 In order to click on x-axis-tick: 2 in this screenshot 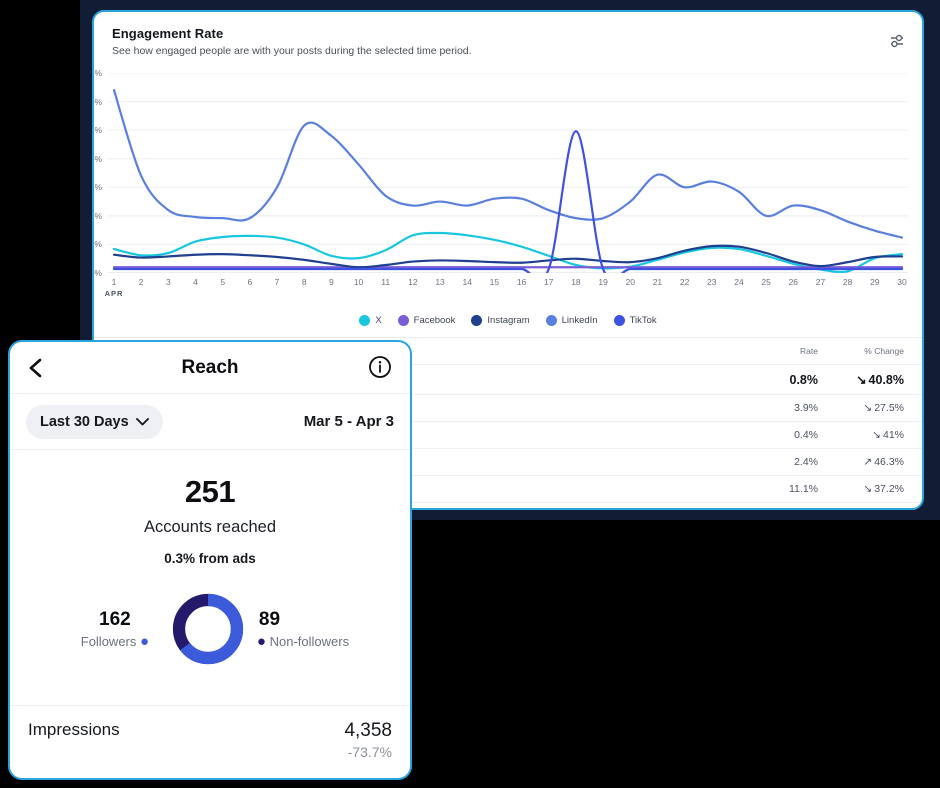, I will do `click(141, 282)`.